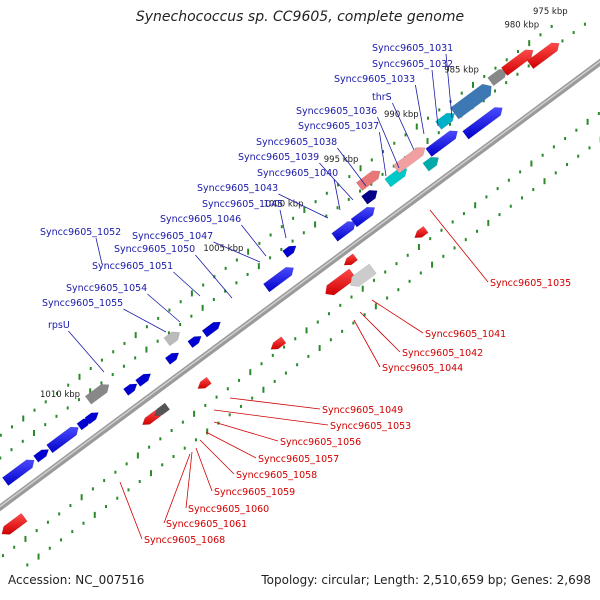  Describe the element at coordinates (206, 524) in the screenshot. I see `reverse-gene-label: Syncc9605_1061` at that location.